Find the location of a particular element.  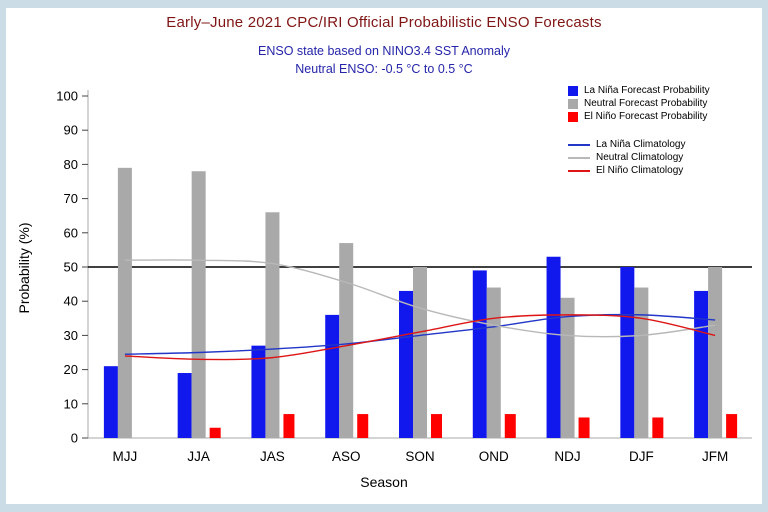

y-tick-label: 50 is located at coordinates (71, 267).